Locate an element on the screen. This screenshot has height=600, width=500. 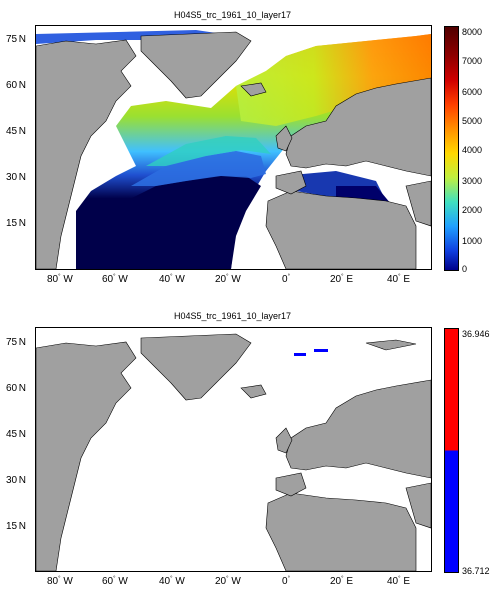
top-lon-label-20w: 20° W is located at coordinates (228, 279).